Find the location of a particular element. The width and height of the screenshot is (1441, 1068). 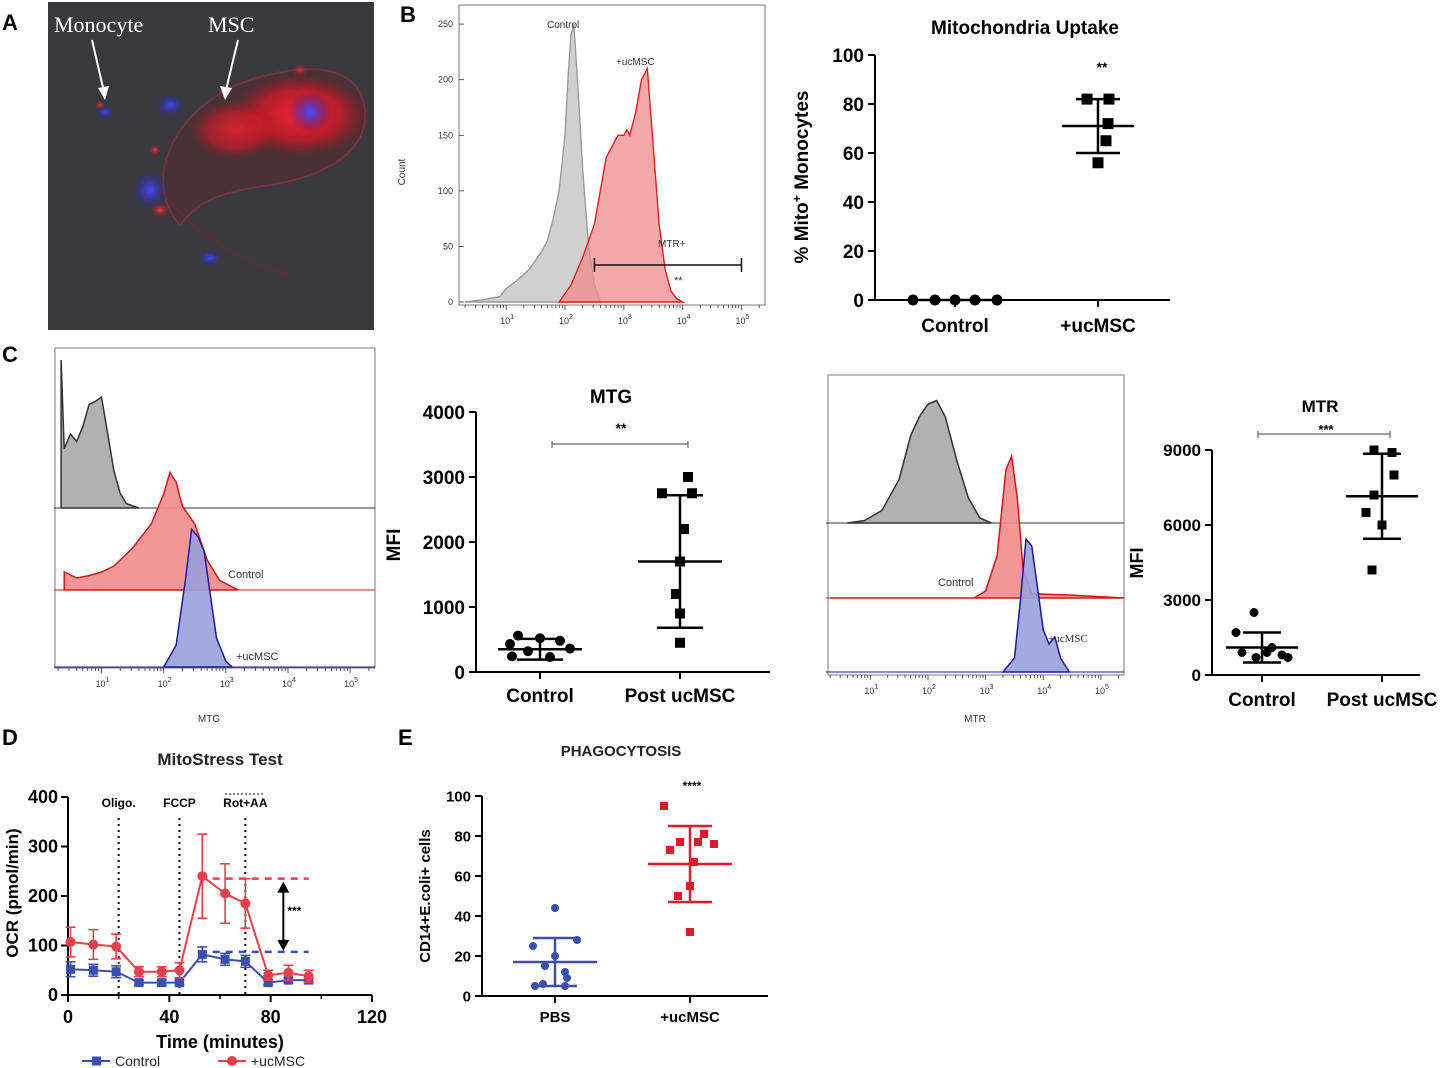

b-dot-ytick-label: 40 is located at coordinates (853, 203).